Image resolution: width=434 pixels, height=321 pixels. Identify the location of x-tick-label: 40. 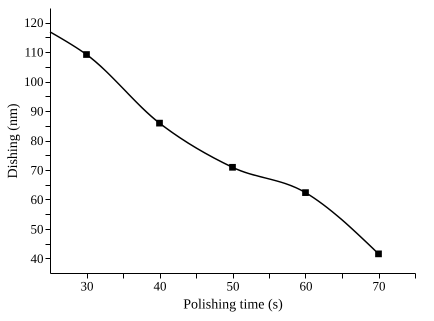
(160, 286).